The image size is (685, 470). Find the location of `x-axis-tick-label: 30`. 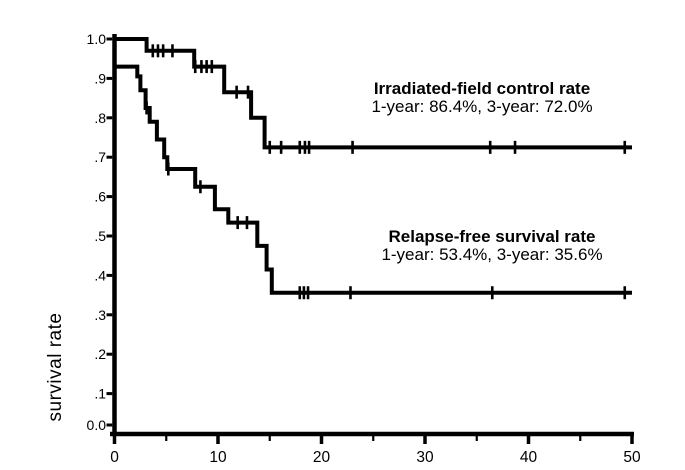

x-axis-tick-label: 30 is located at coordinates (425, 457).